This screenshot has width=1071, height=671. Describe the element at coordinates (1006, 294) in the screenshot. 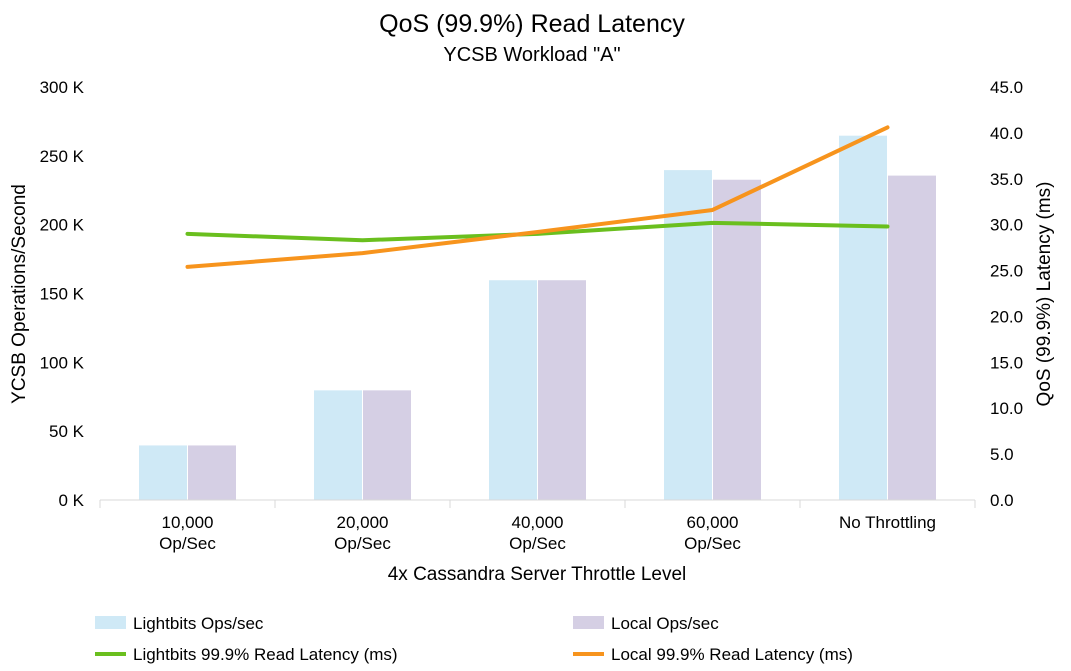

I see `right-axis-ticks: 0.0 5.0 10.0 15.0 20.0 25.0 30.0 35.0 40.0 45.0` at that location.